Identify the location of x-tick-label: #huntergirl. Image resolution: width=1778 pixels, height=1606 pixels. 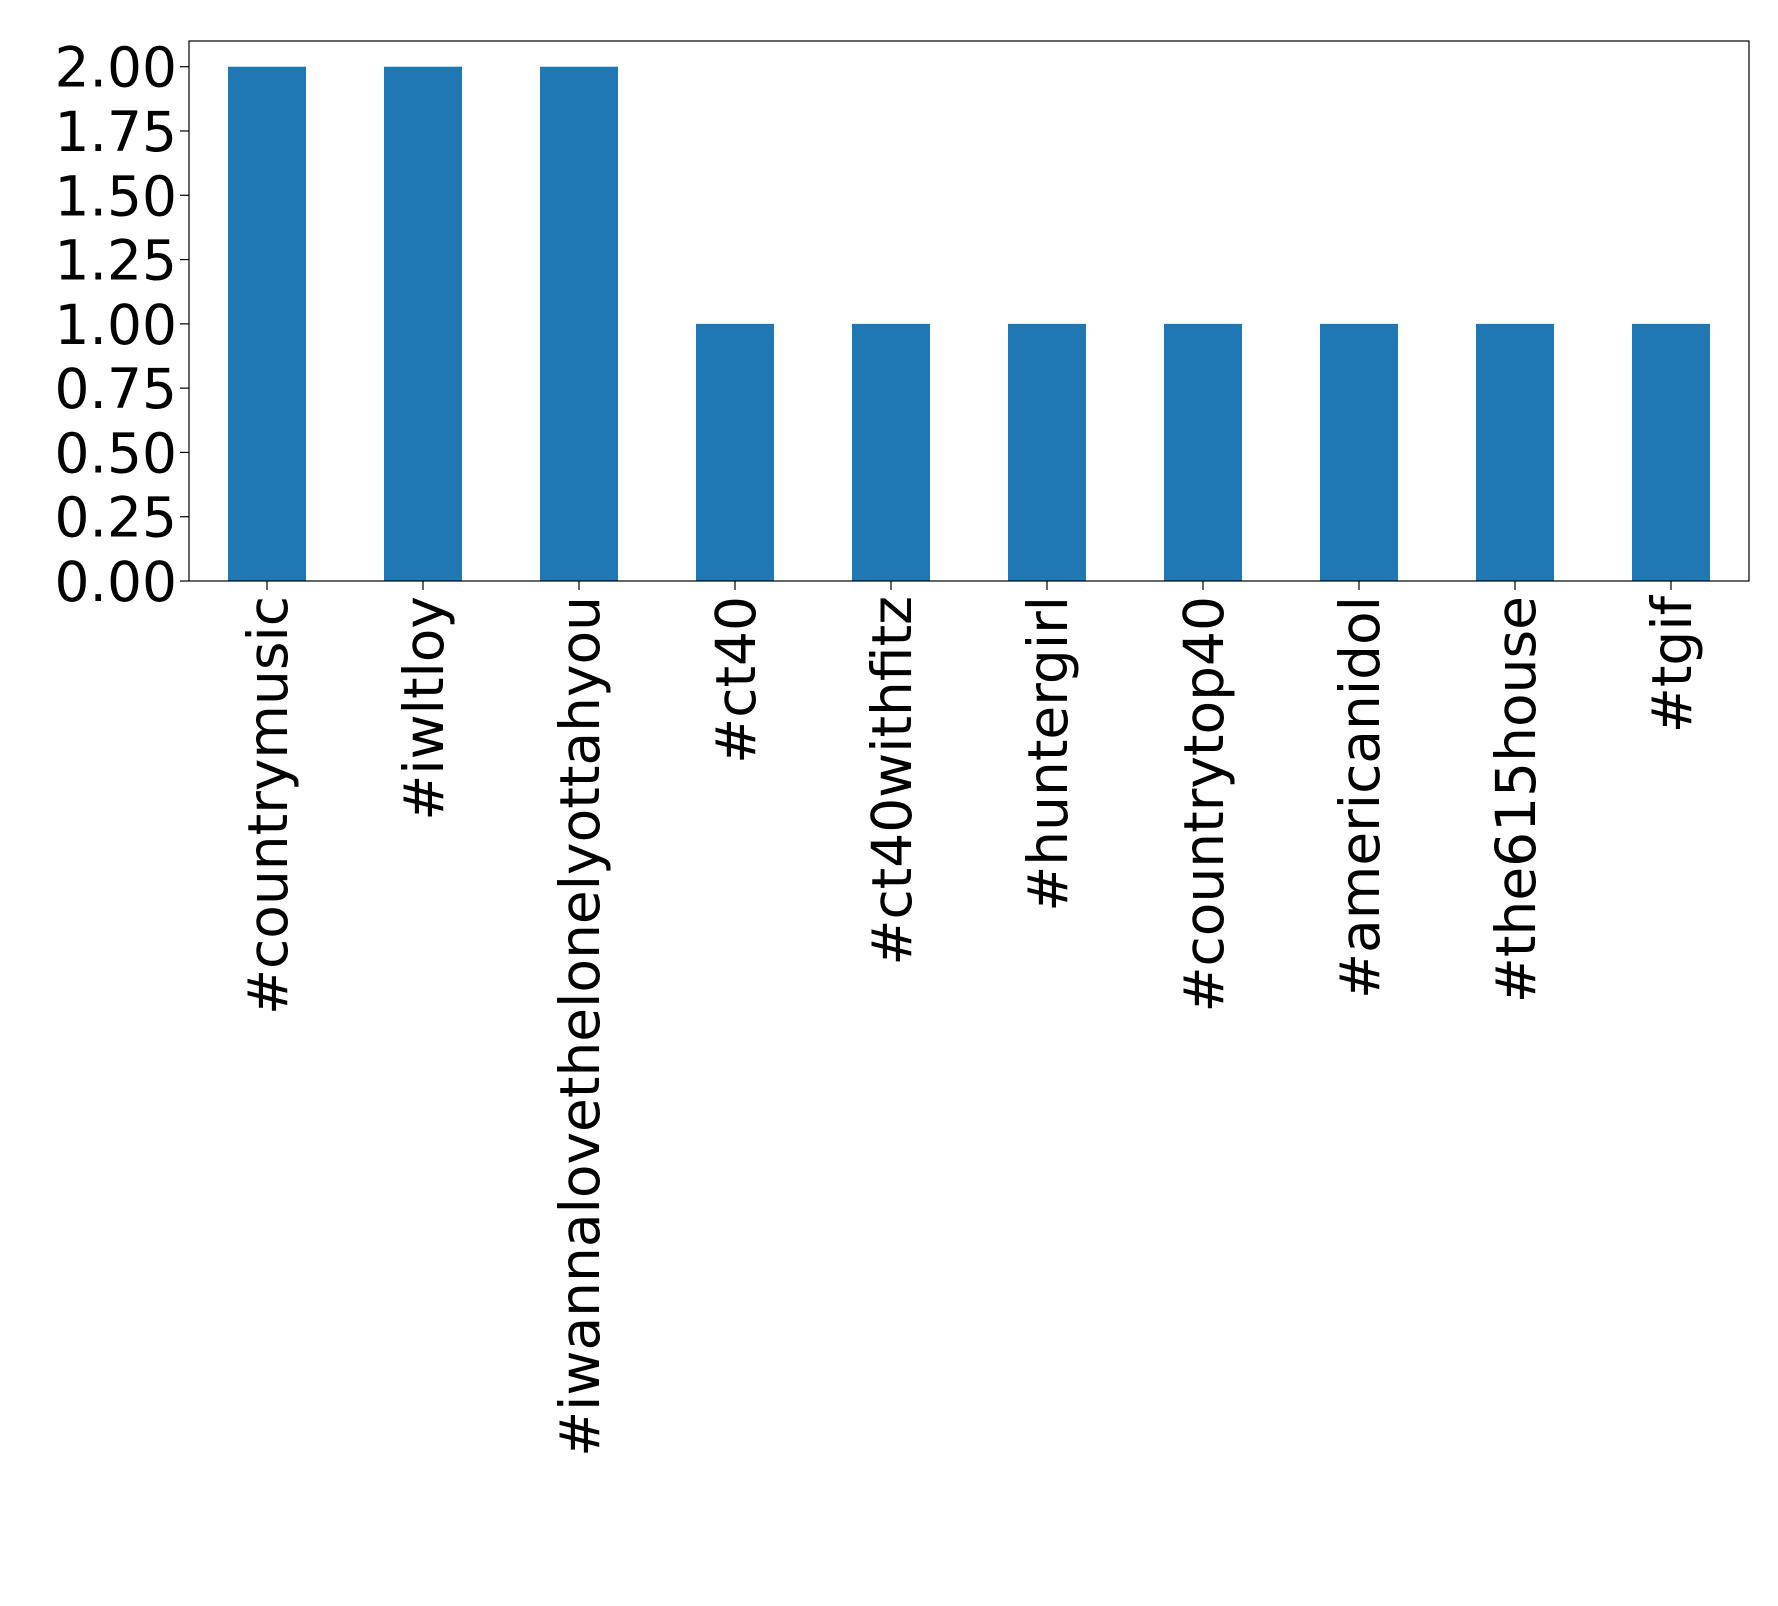
(1048, 754).